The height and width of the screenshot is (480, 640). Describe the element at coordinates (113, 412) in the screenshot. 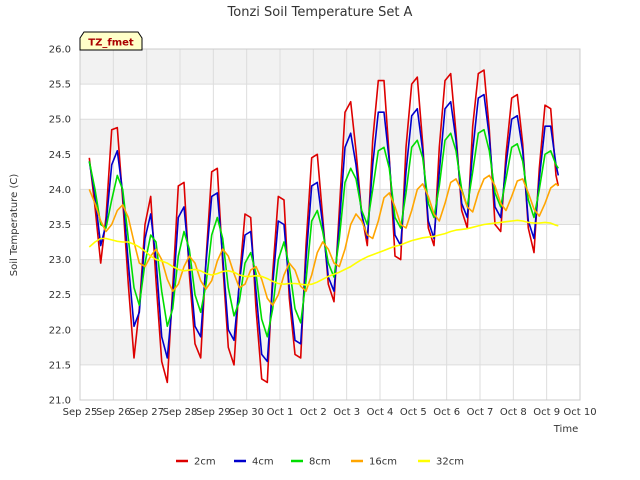

I see `x-tick-label: Sep 26` at that location.